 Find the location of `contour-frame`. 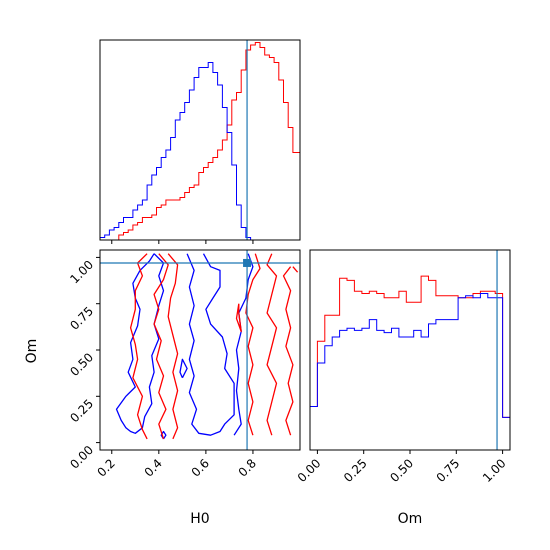

contour-frame is located at coordinates (200, 350).